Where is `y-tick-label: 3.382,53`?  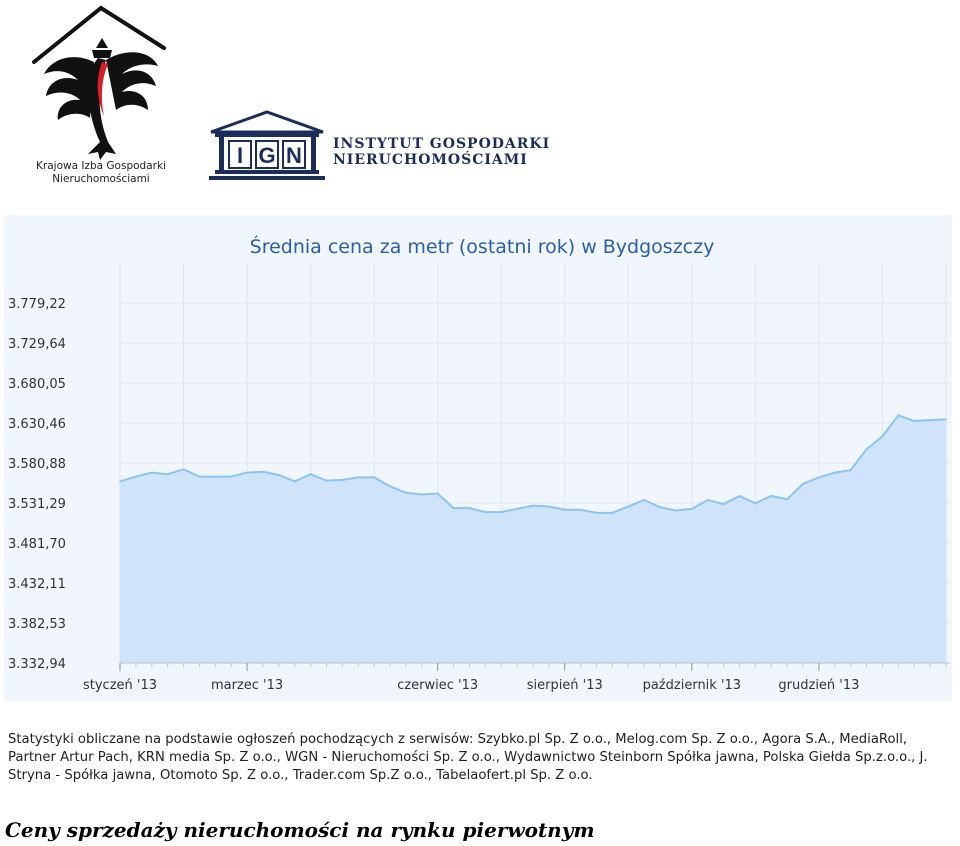
y-tick-label: 3.382,53 is located at coordinates (37, 624).